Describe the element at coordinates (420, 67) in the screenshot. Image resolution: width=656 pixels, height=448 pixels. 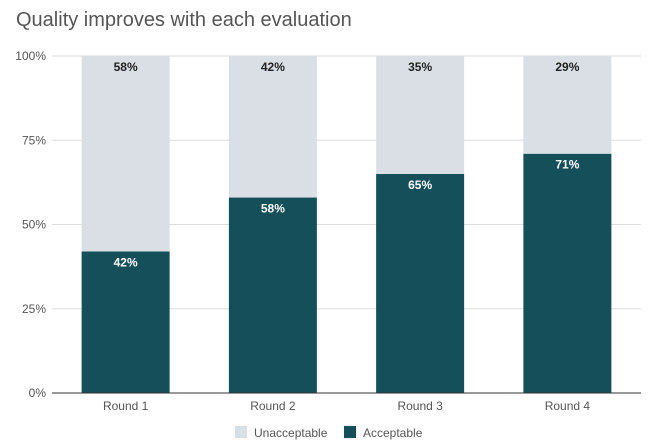
I see `data-label-unacceptable: 35%` at that location.